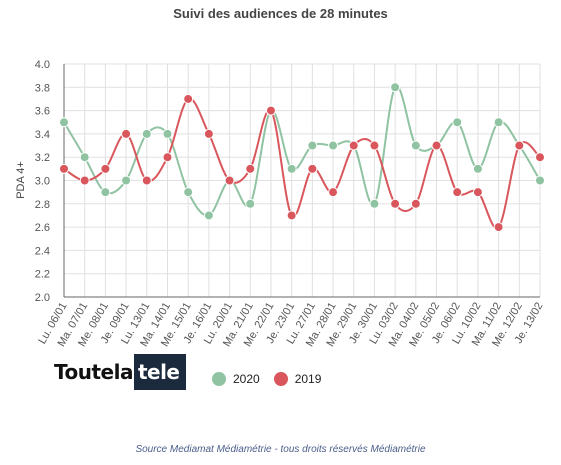 The image size is (561, 465). Describe the element at coordinates (42, 251) in the screenshot. I see `y-tick-label: 2.4` at that location.